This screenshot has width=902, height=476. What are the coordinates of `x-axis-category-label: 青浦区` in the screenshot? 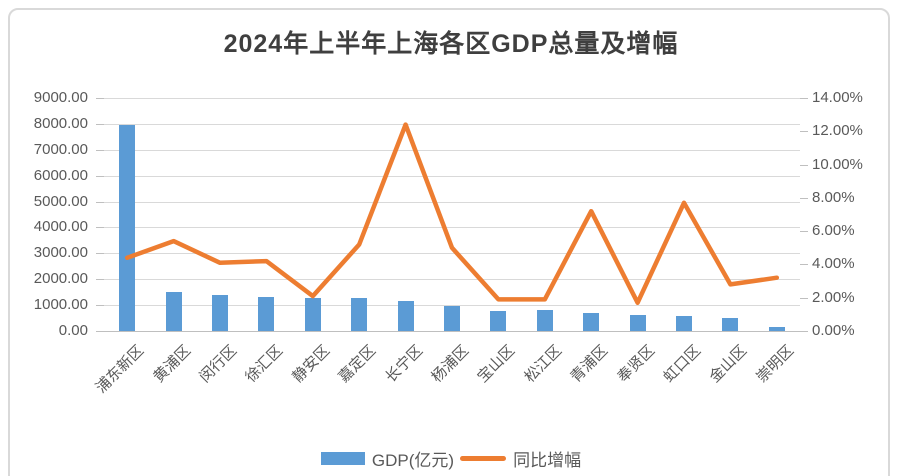 It's located at (589, 364).